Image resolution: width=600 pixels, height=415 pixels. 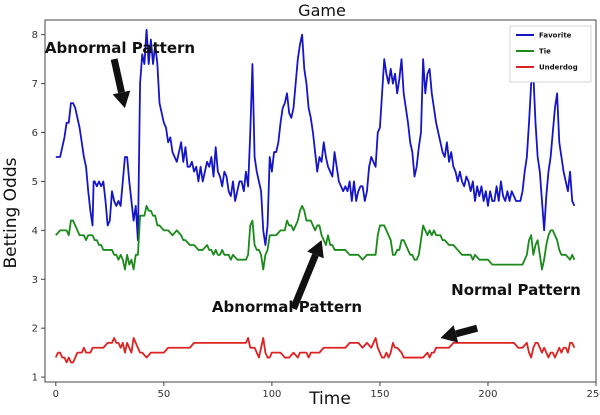 I want to click on y-tick-label: 4, so click(x=35, y=231).